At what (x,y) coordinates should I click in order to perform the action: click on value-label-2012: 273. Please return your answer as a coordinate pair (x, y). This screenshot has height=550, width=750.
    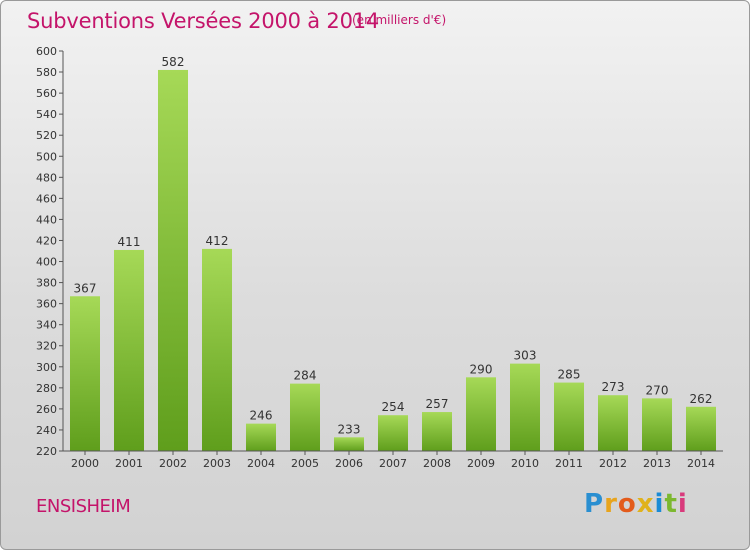
    Looking at the image, I should click on (613, 387).